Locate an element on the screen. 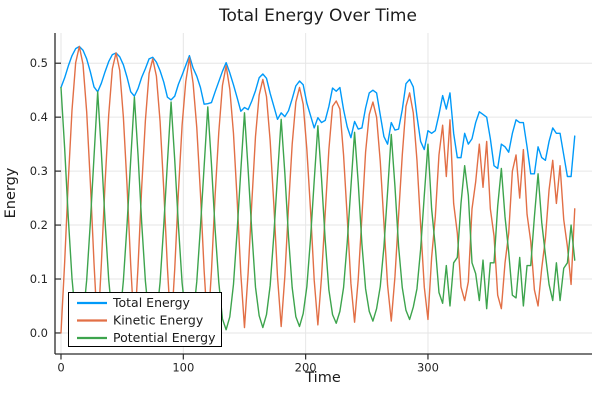 This screenshot has width=600, height=400. legend-label-total-energy: Total Energy is located at coordinates (151, 302).